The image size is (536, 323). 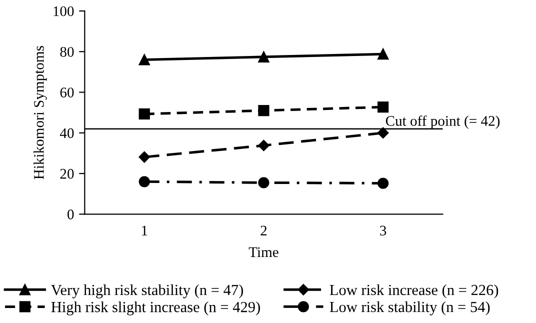 I want to click on x-axis-title: Time, so click(x=263, y=252).